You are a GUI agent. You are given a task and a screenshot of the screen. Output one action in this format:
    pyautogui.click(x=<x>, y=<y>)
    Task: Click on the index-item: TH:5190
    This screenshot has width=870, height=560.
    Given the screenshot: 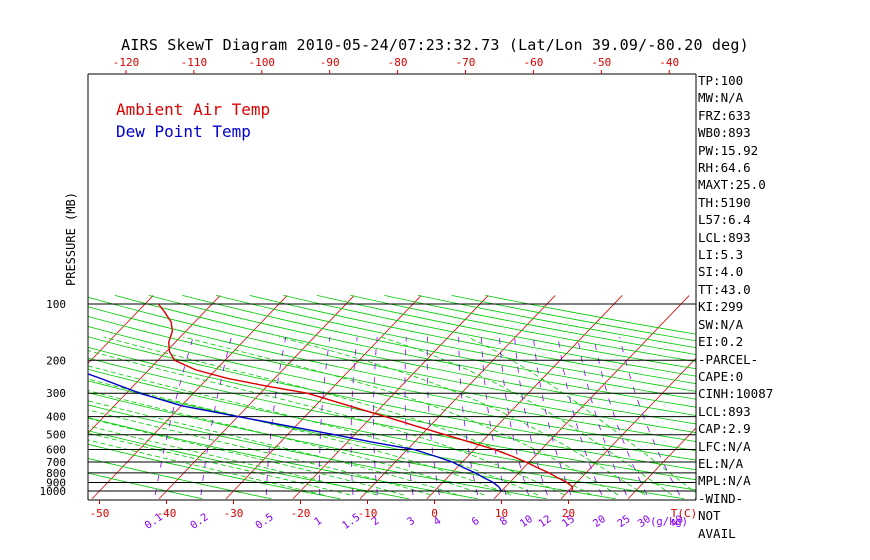 What is the action you would take?
    pyautogui.click(x=724, y=202)
    